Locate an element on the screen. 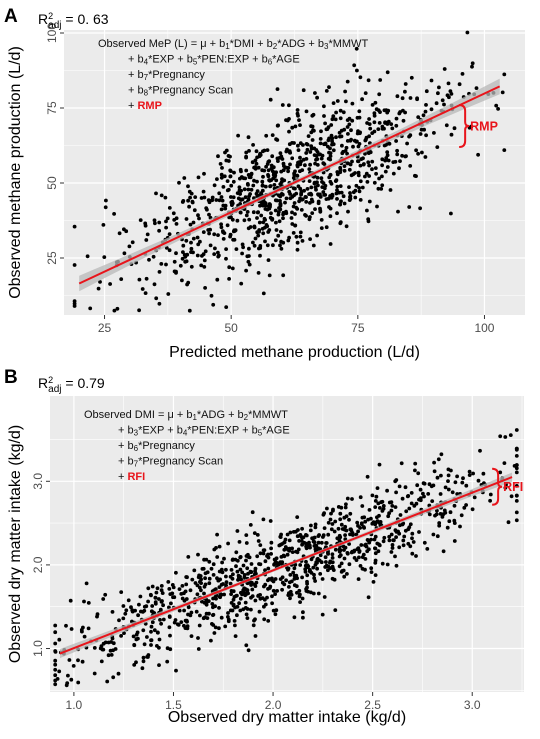  equation-segment: *MMWT is located at coordinates (348, 44).